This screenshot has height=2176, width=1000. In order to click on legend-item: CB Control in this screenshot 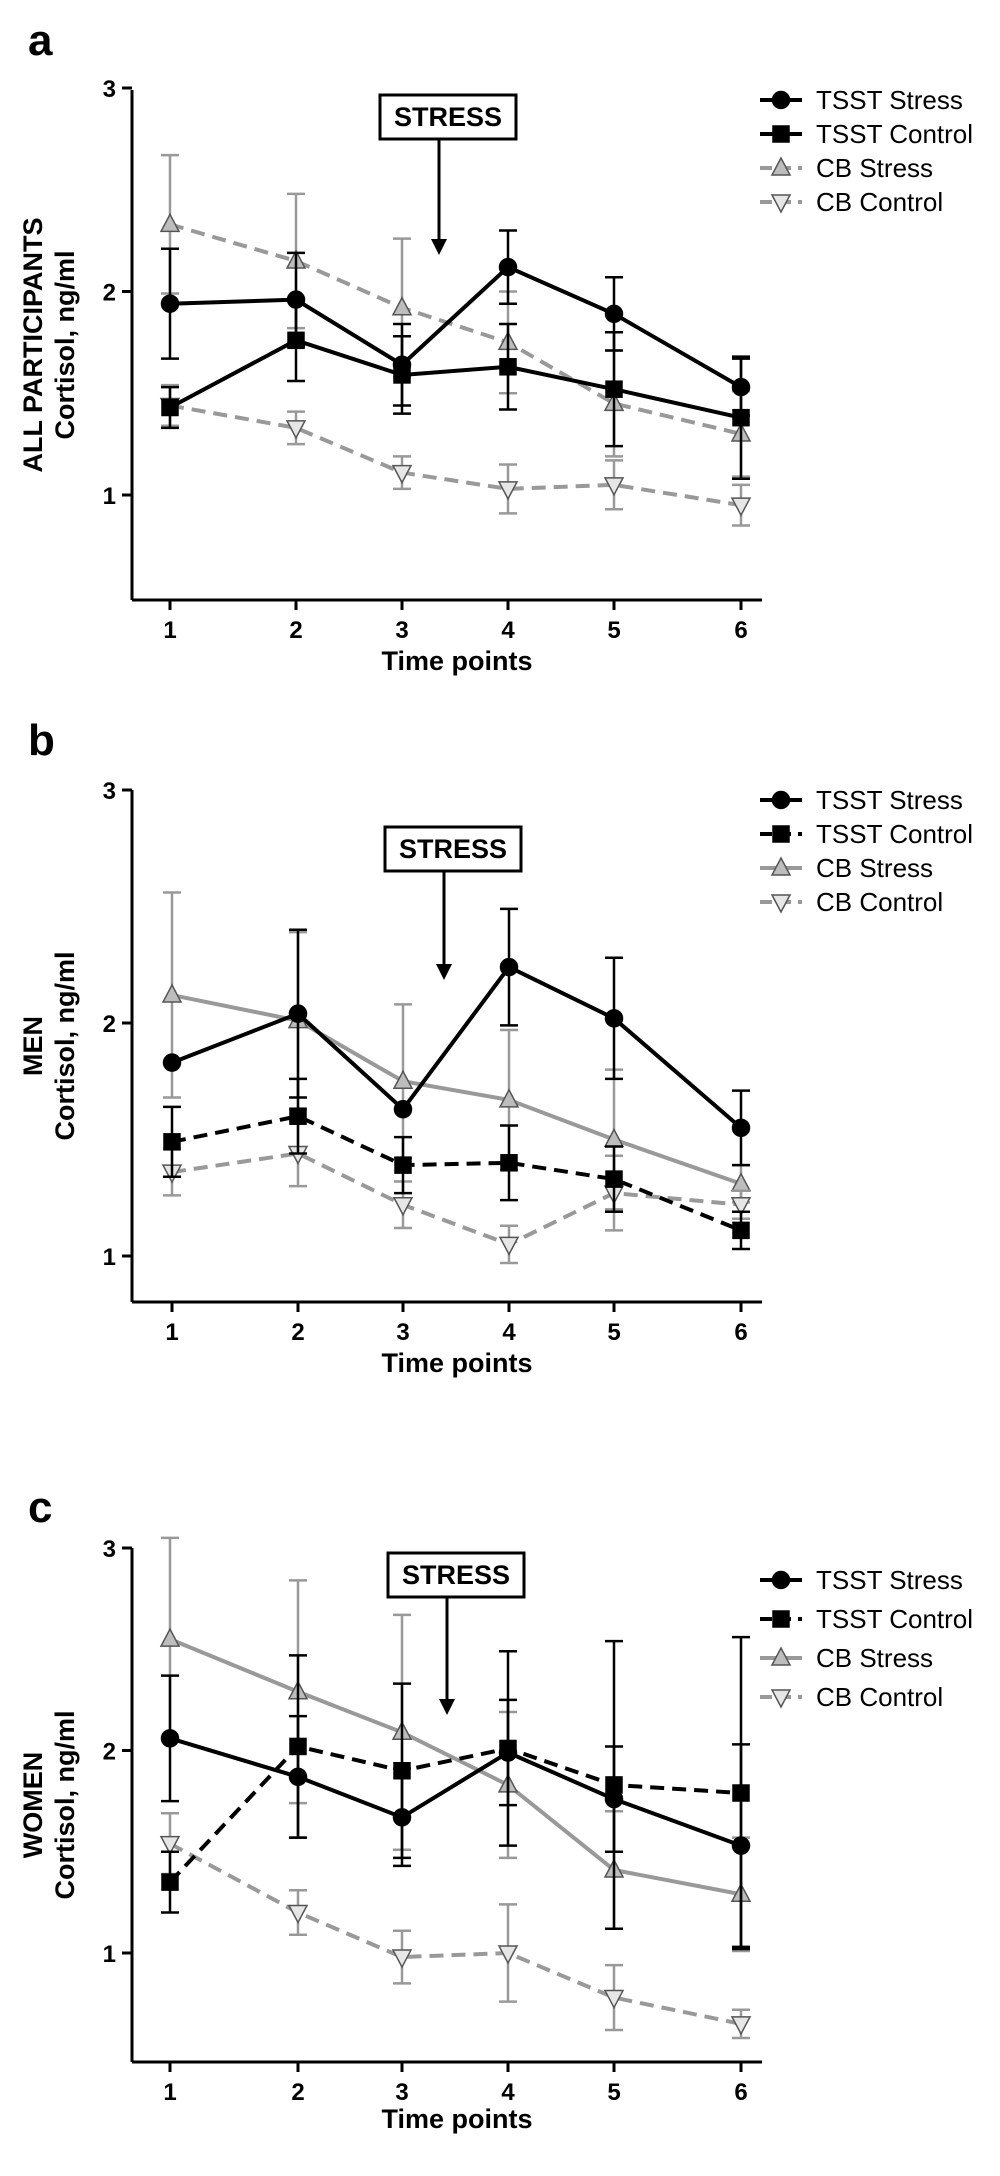, I will do `click(851, 902)`.